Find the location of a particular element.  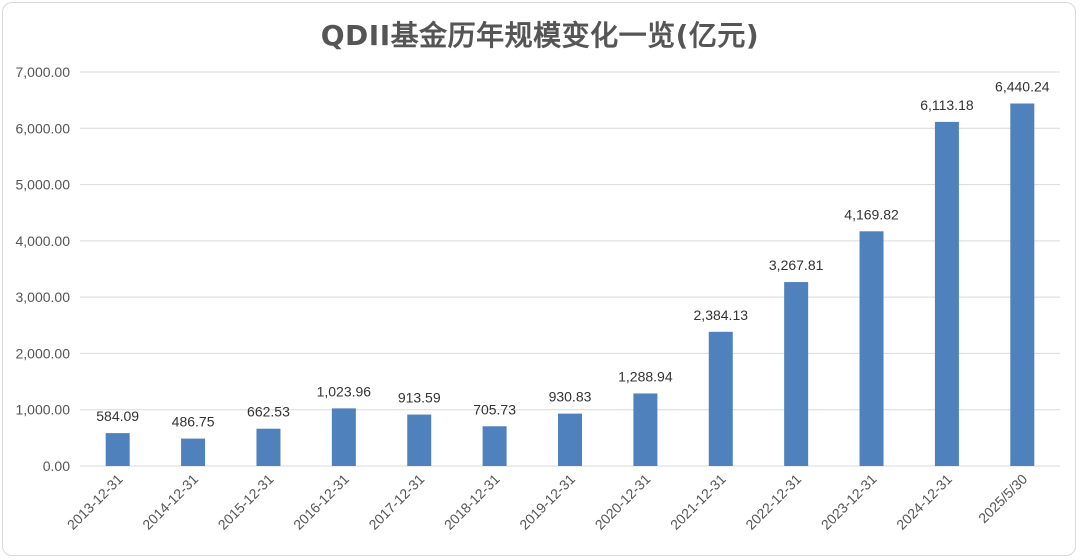

y-tick-label: 0.00 is located at coordinates (56, 466).